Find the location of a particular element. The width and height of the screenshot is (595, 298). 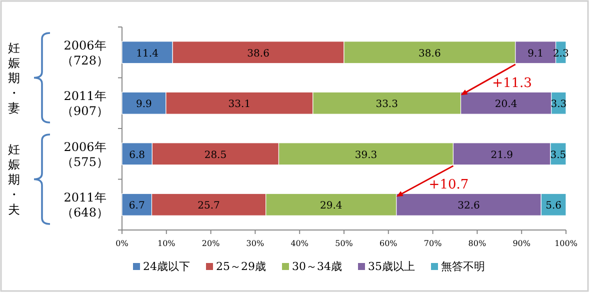

data-label: 5.6 is located at coordinates (554, 206).